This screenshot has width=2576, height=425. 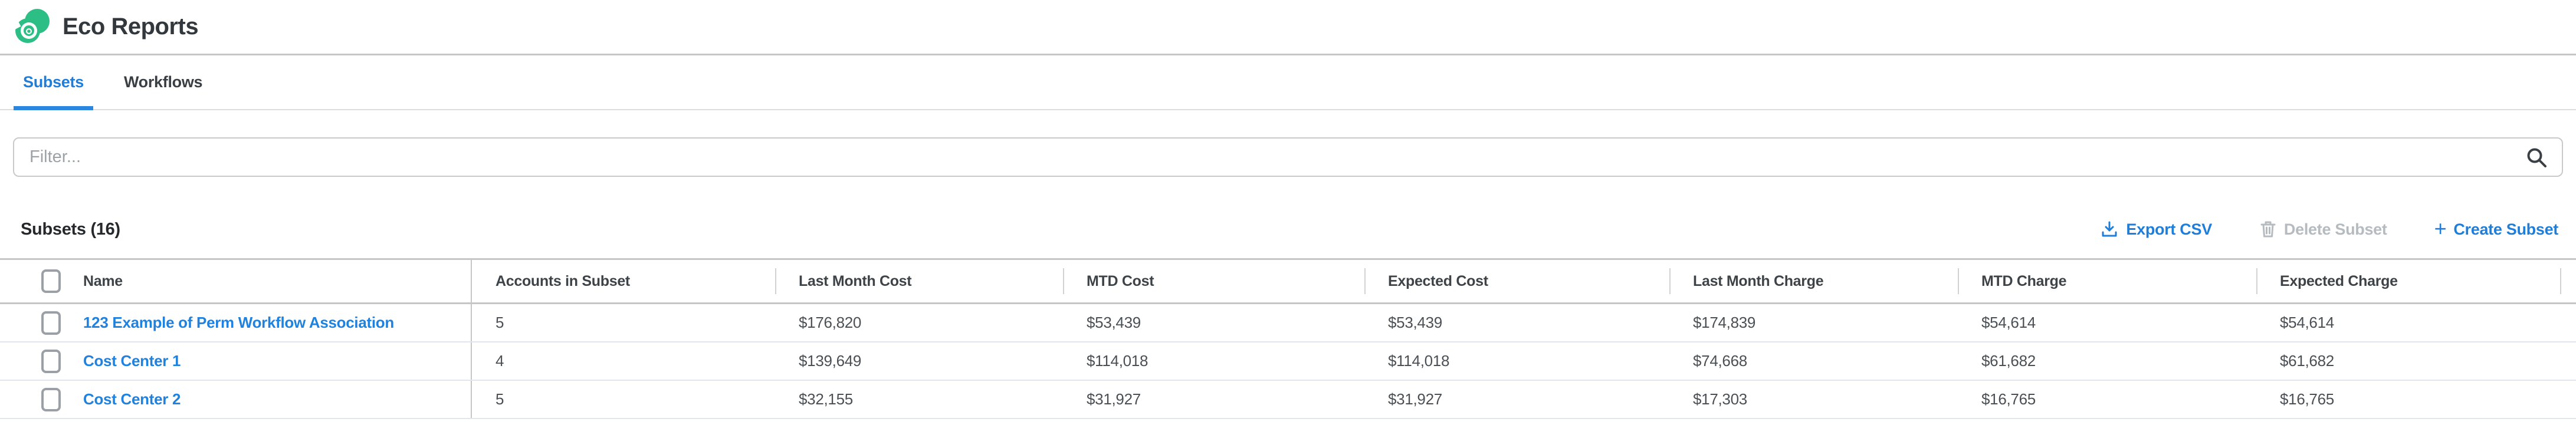 What do you see at coordinates (830, 361) in the screenshot?
I see `cell-last-month-cost: $139,649` at bounding box center [830, 361].